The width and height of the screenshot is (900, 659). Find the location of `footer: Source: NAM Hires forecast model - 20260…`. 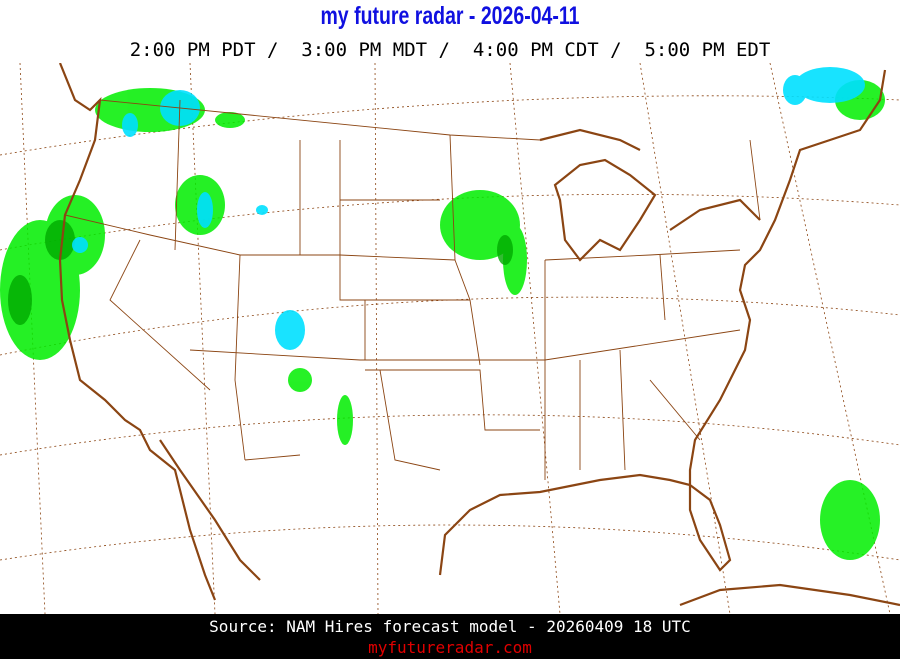

footer: Source: NAM Hires forecast model - 20260… is located at coordinates (450, 636).